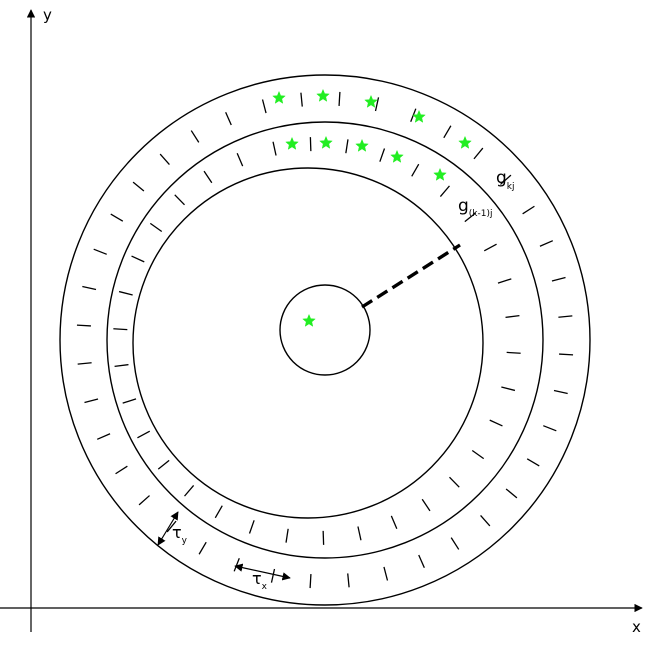 Image resolution: width=655 pixels, height=651 pixels. Describe the element at coordinates (411, 276) in the screenshot. I see `dashed-radius-line` at that location.